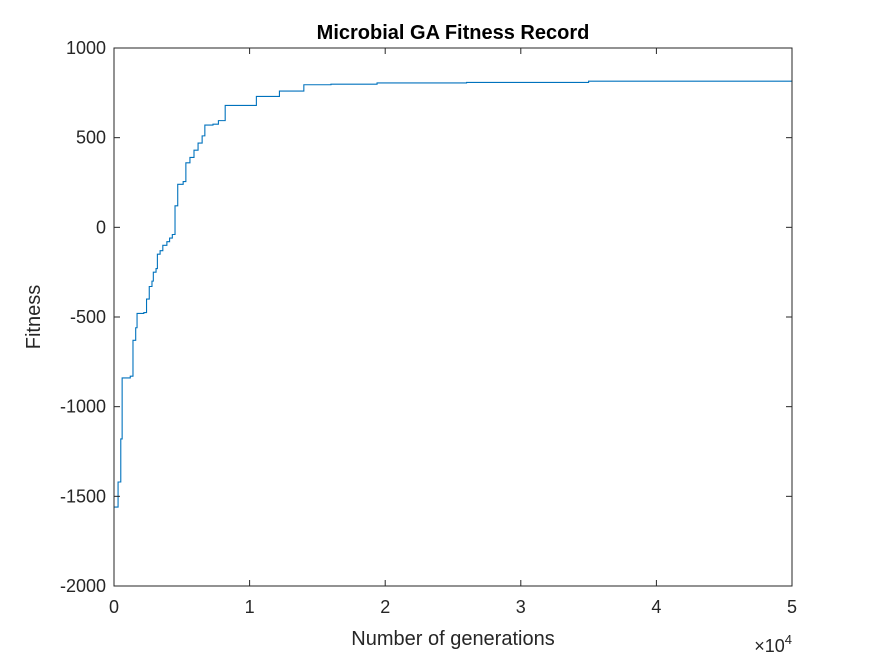  I want to click on y-tick-label: -2000, so click(83, 586).